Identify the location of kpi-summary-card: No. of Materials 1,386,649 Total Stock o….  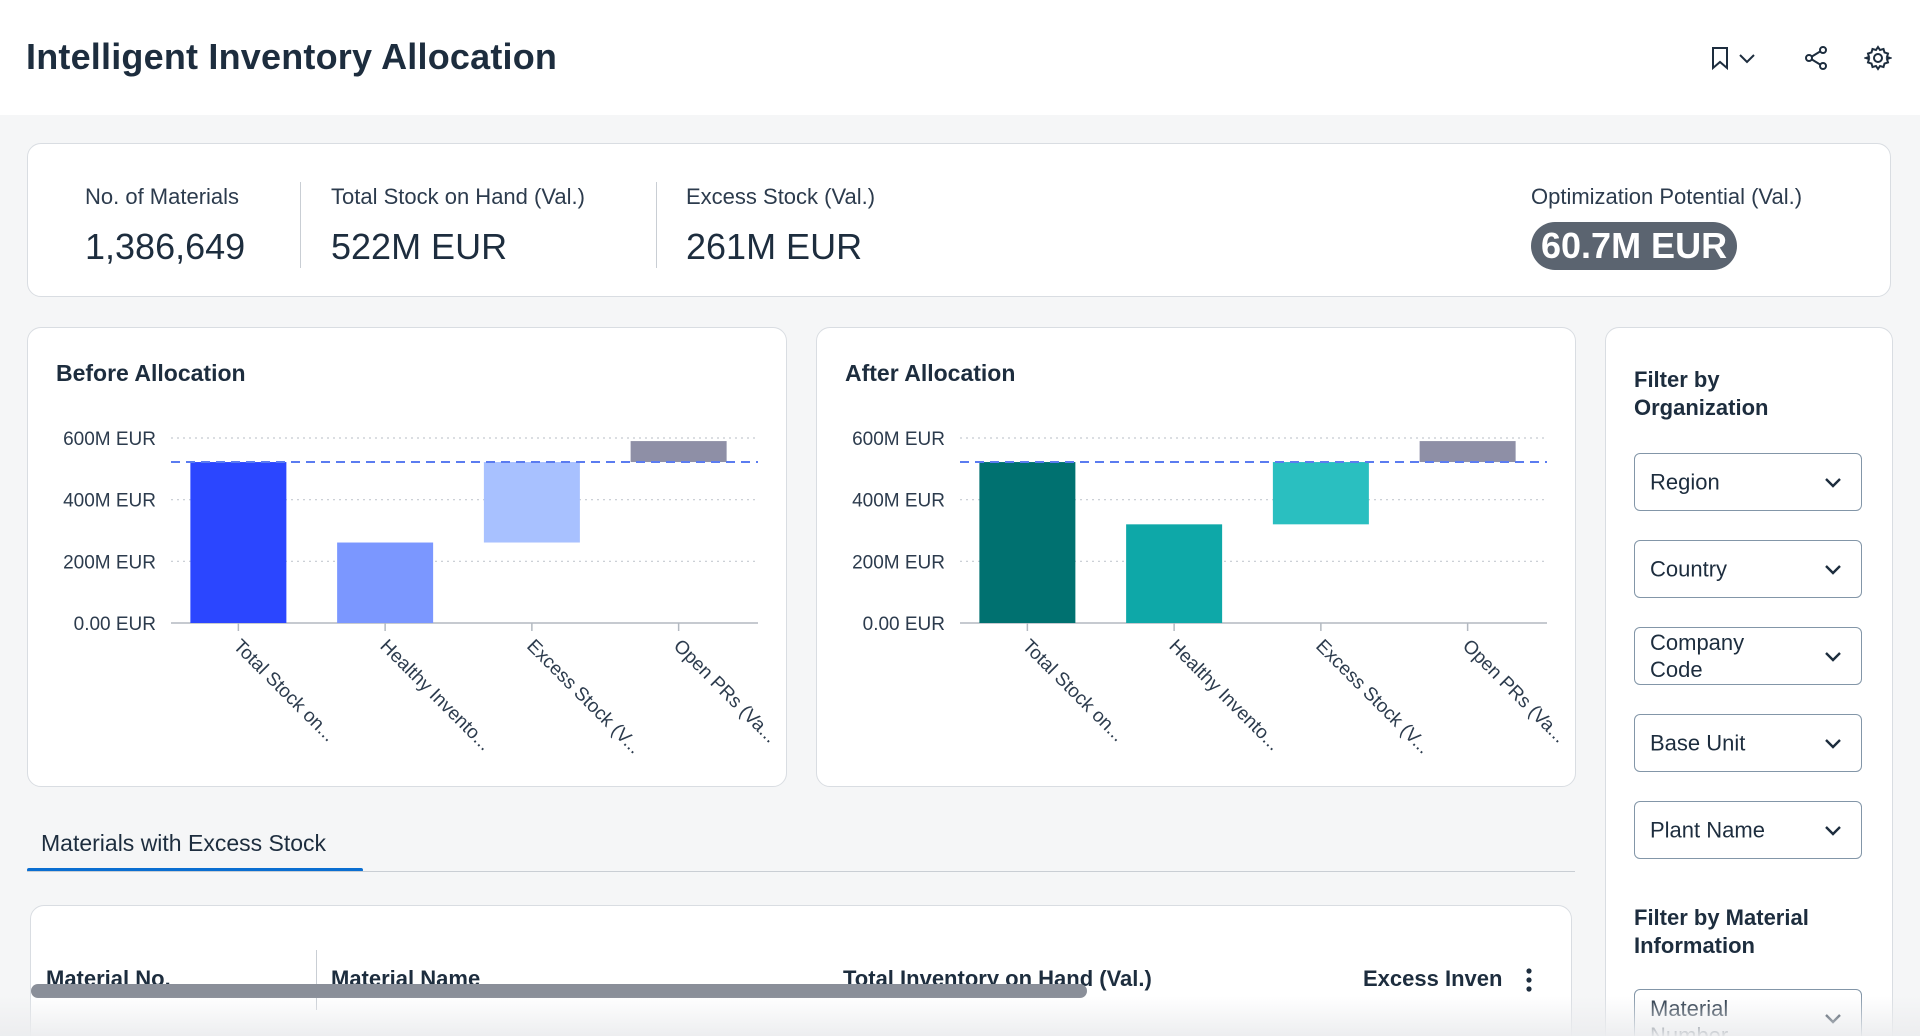
(959, 220).